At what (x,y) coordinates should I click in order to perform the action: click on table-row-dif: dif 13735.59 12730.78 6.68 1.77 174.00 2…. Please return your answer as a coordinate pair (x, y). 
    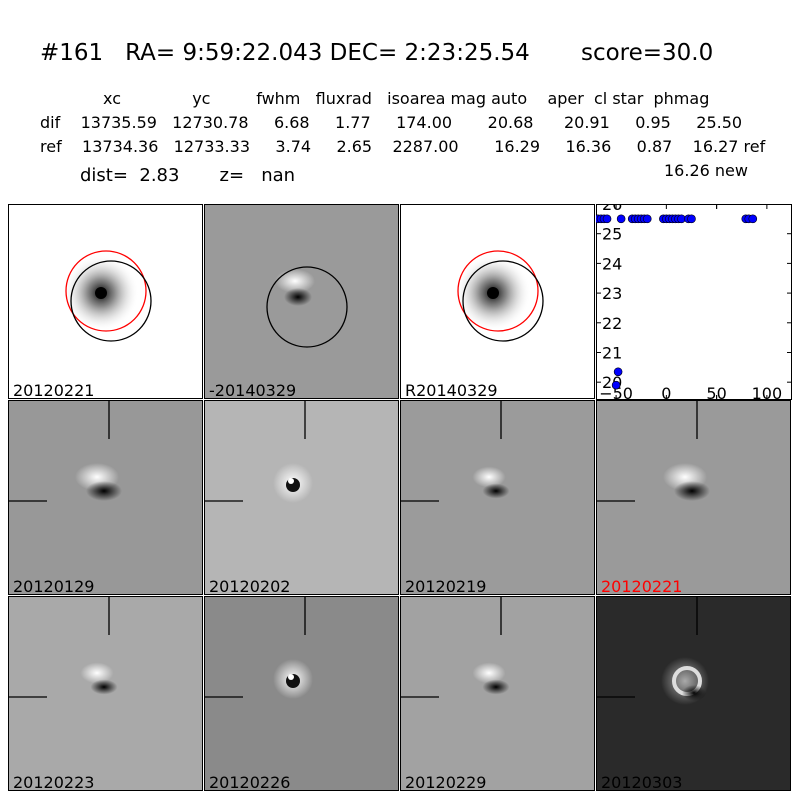
    Looking at the image, I should click on (391, 122).